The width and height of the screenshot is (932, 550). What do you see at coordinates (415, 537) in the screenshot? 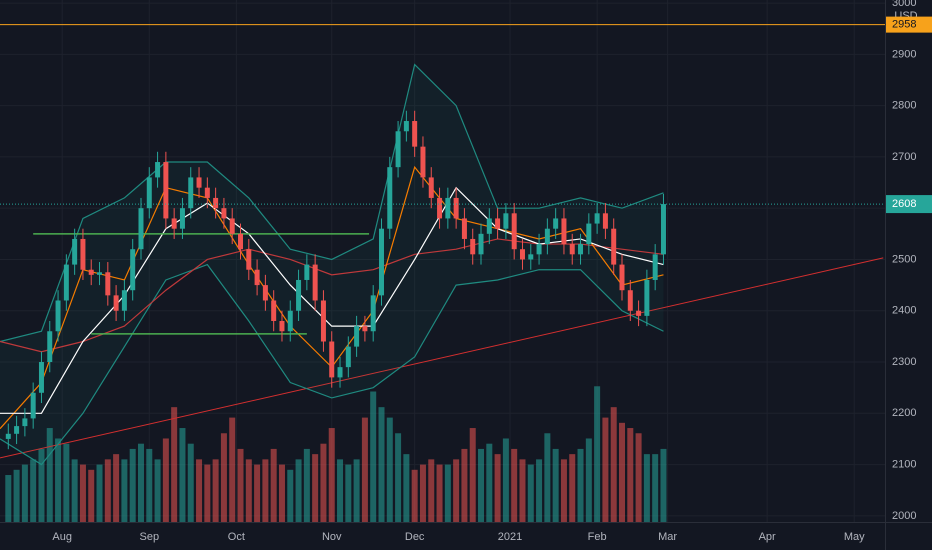
I see `x-tick-label: Dec` at bounding box center [415, 537].